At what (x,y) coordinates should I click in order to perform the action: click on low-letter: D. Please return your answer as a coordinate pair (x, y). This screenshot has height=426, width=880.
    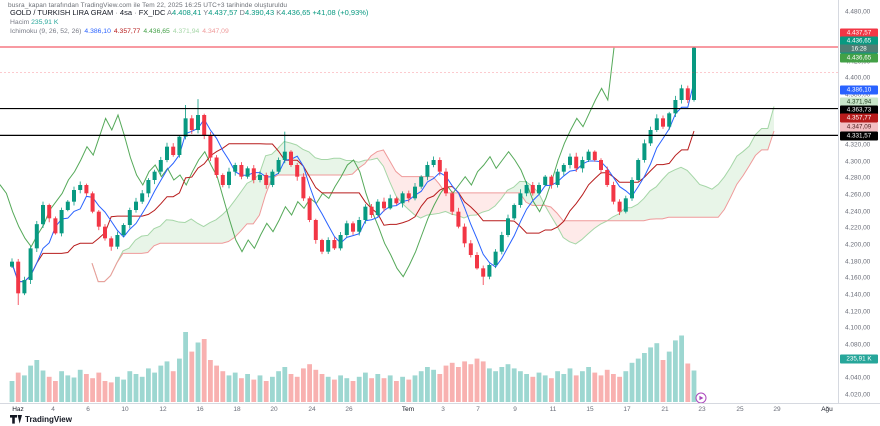
    Looking at the image, I should click on (242, 12).